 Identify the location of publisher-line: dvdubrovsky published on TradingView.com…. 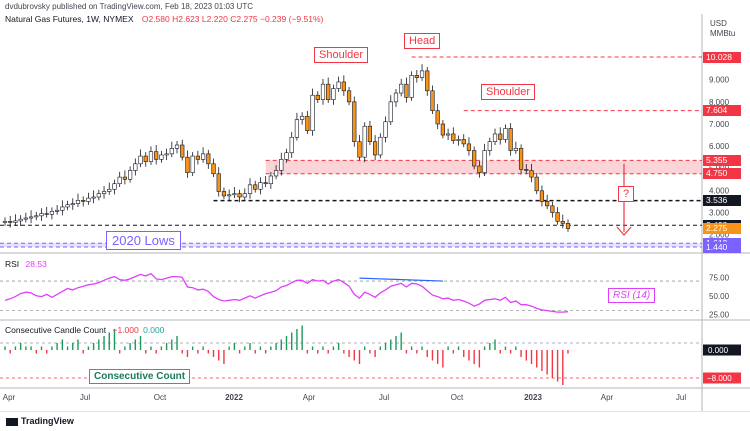
(129, 6).